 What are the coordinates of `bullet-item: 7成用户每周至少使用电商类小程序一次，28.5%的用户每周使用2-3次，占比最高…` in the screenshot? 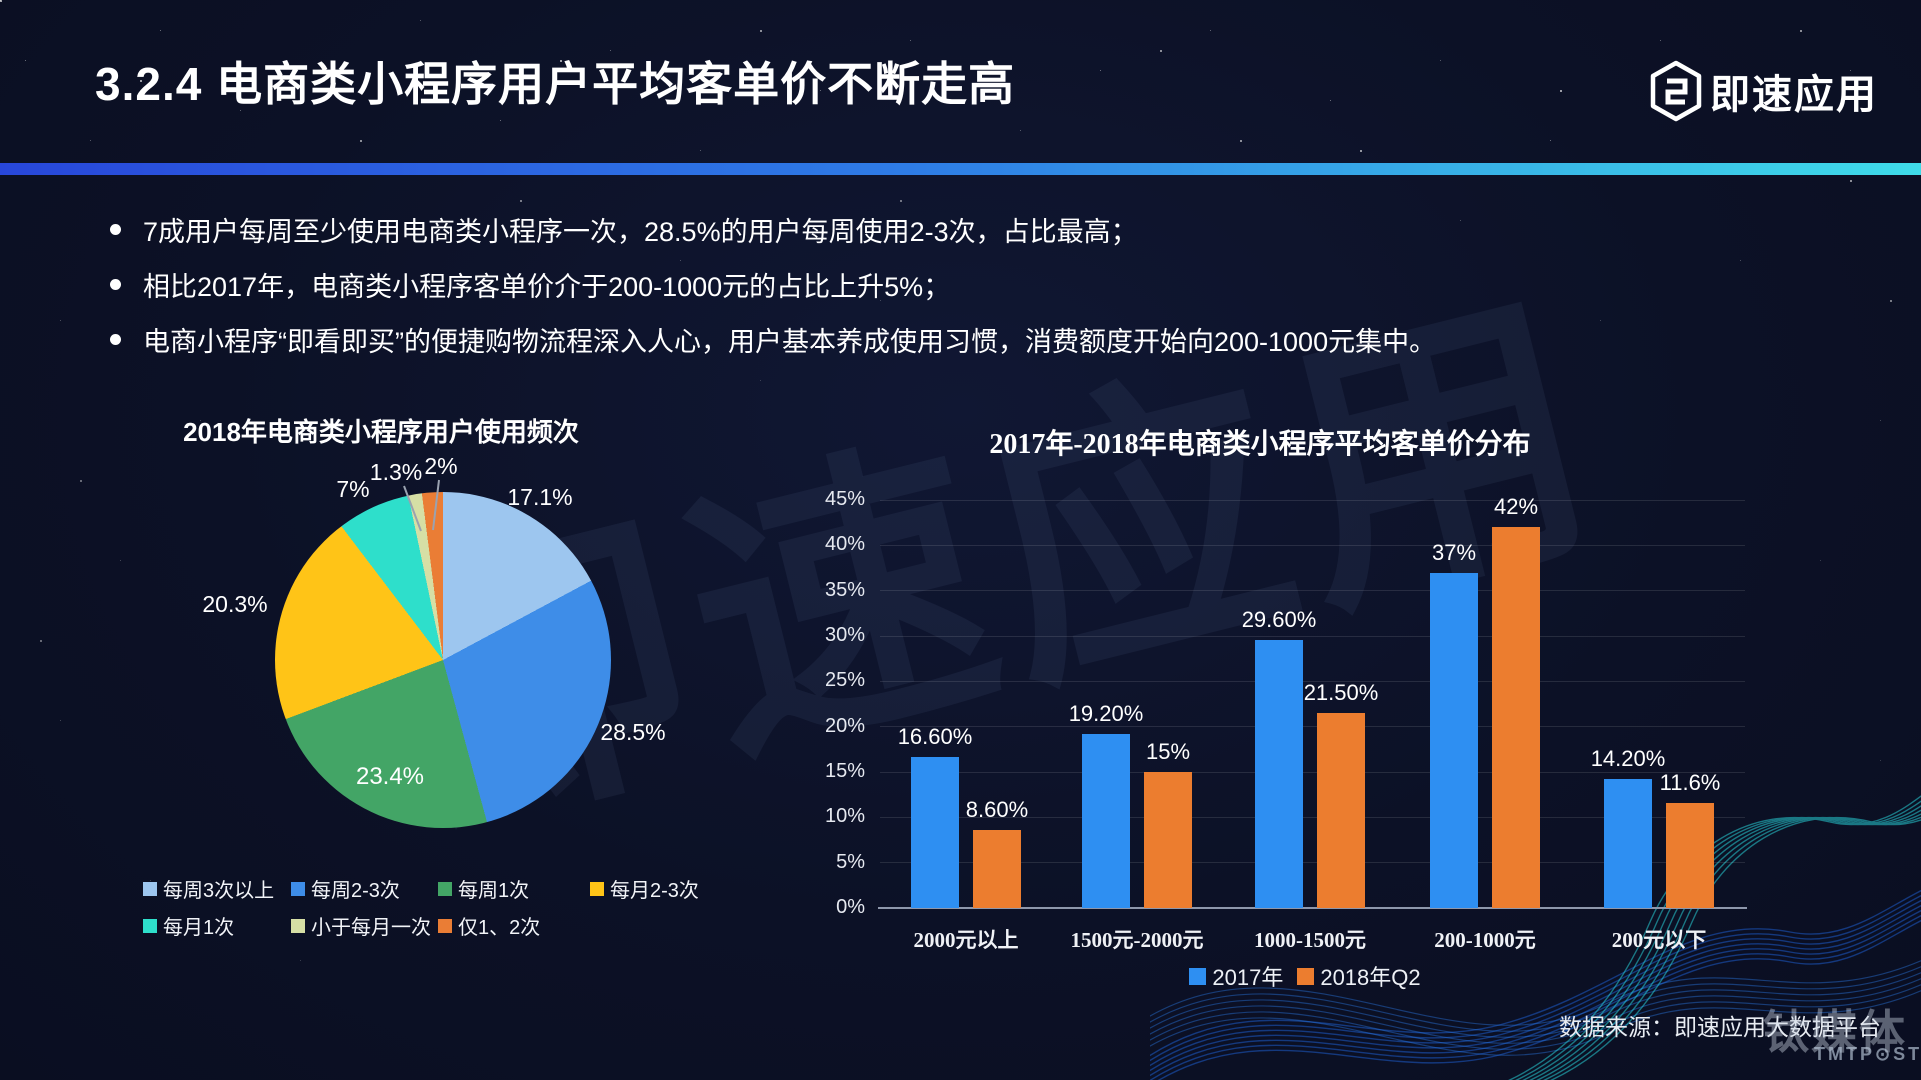 It's located at (773, 229).